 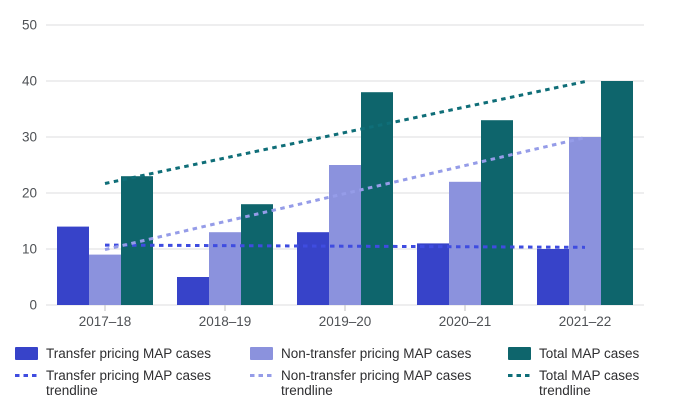 What do you see at coordinates (262, 375) in the screenshot?
I see `non-transfer-pricing-trendline-dash-icon` at bounding box center [262, 375].